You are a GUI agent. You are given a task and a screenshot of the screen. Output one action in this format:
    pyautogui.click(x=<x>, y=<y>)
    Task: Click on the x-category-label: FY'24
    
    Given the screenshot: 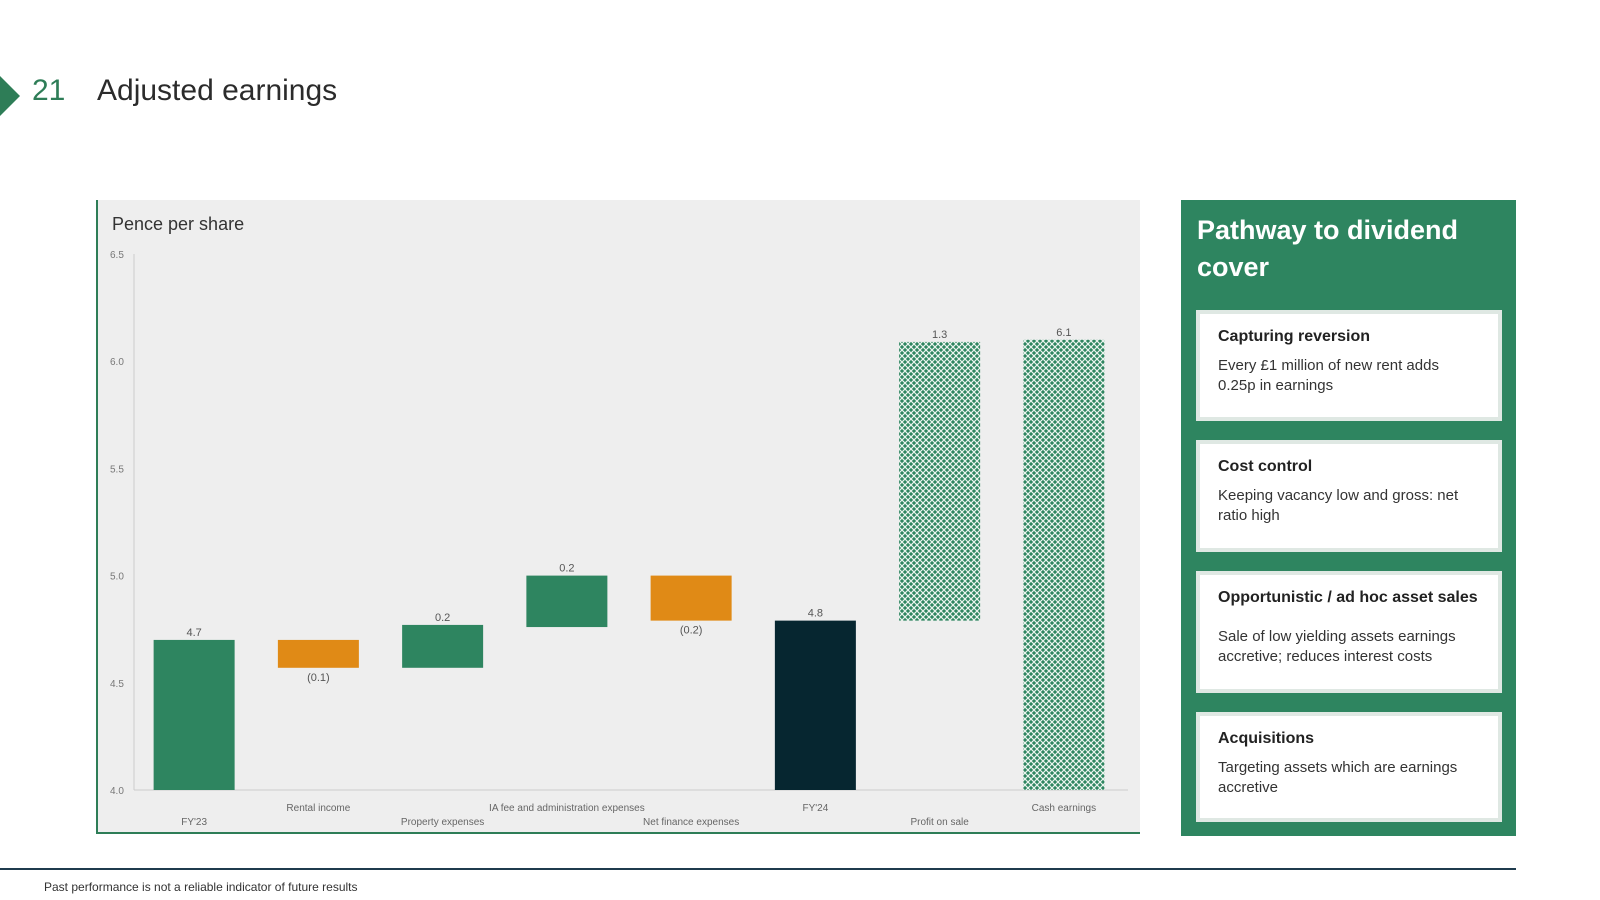 What is the action you would take?
    pyautogui.click(x=815, y=808)
    